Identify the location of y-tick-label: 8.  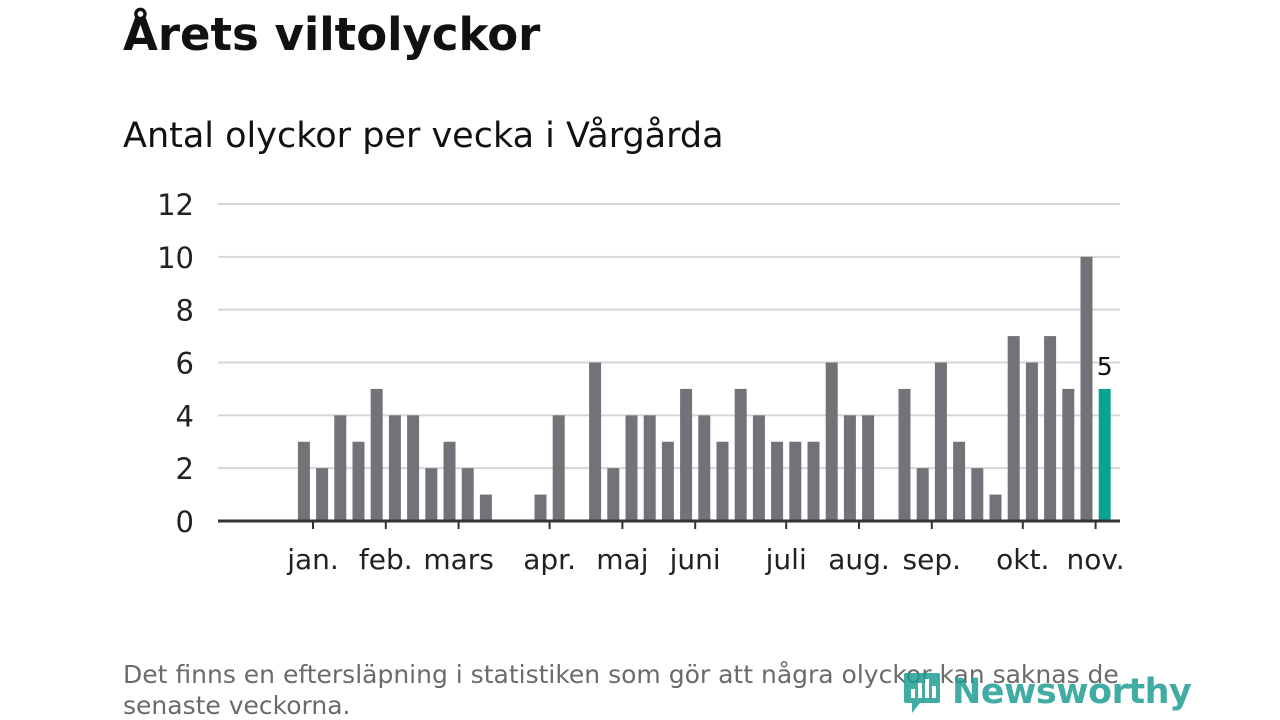
(185, 311).